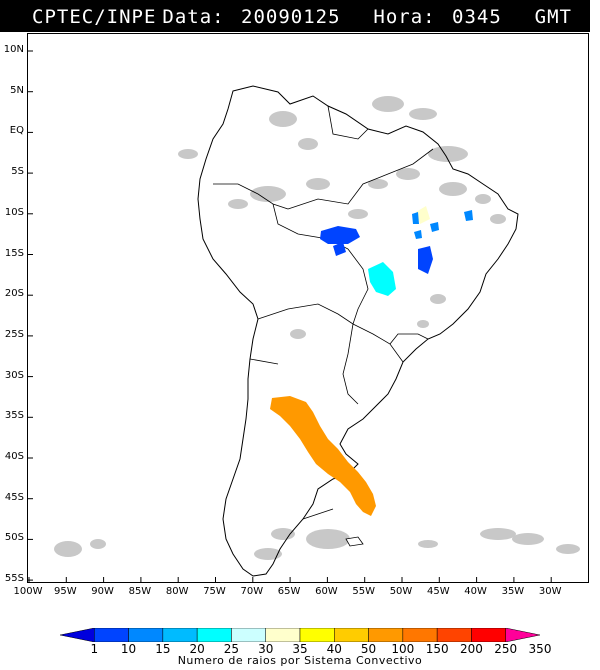  What do you see at coordinates (14, 294) in the screenshot?
I see `lat-label: 20S` at bounding box center [14, 294].